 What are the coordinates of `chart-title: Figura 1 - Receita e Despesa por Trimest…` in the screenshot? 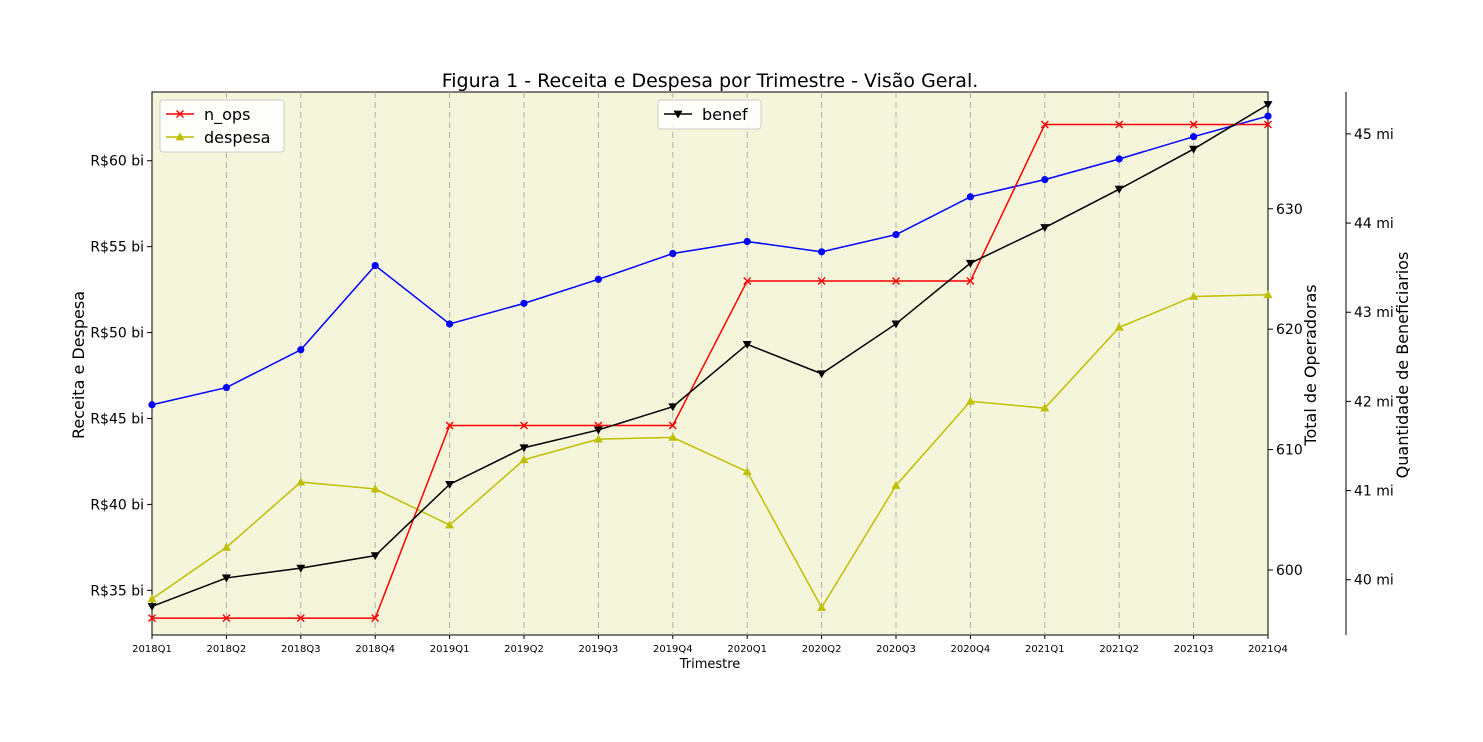 It's located at (710, 81).